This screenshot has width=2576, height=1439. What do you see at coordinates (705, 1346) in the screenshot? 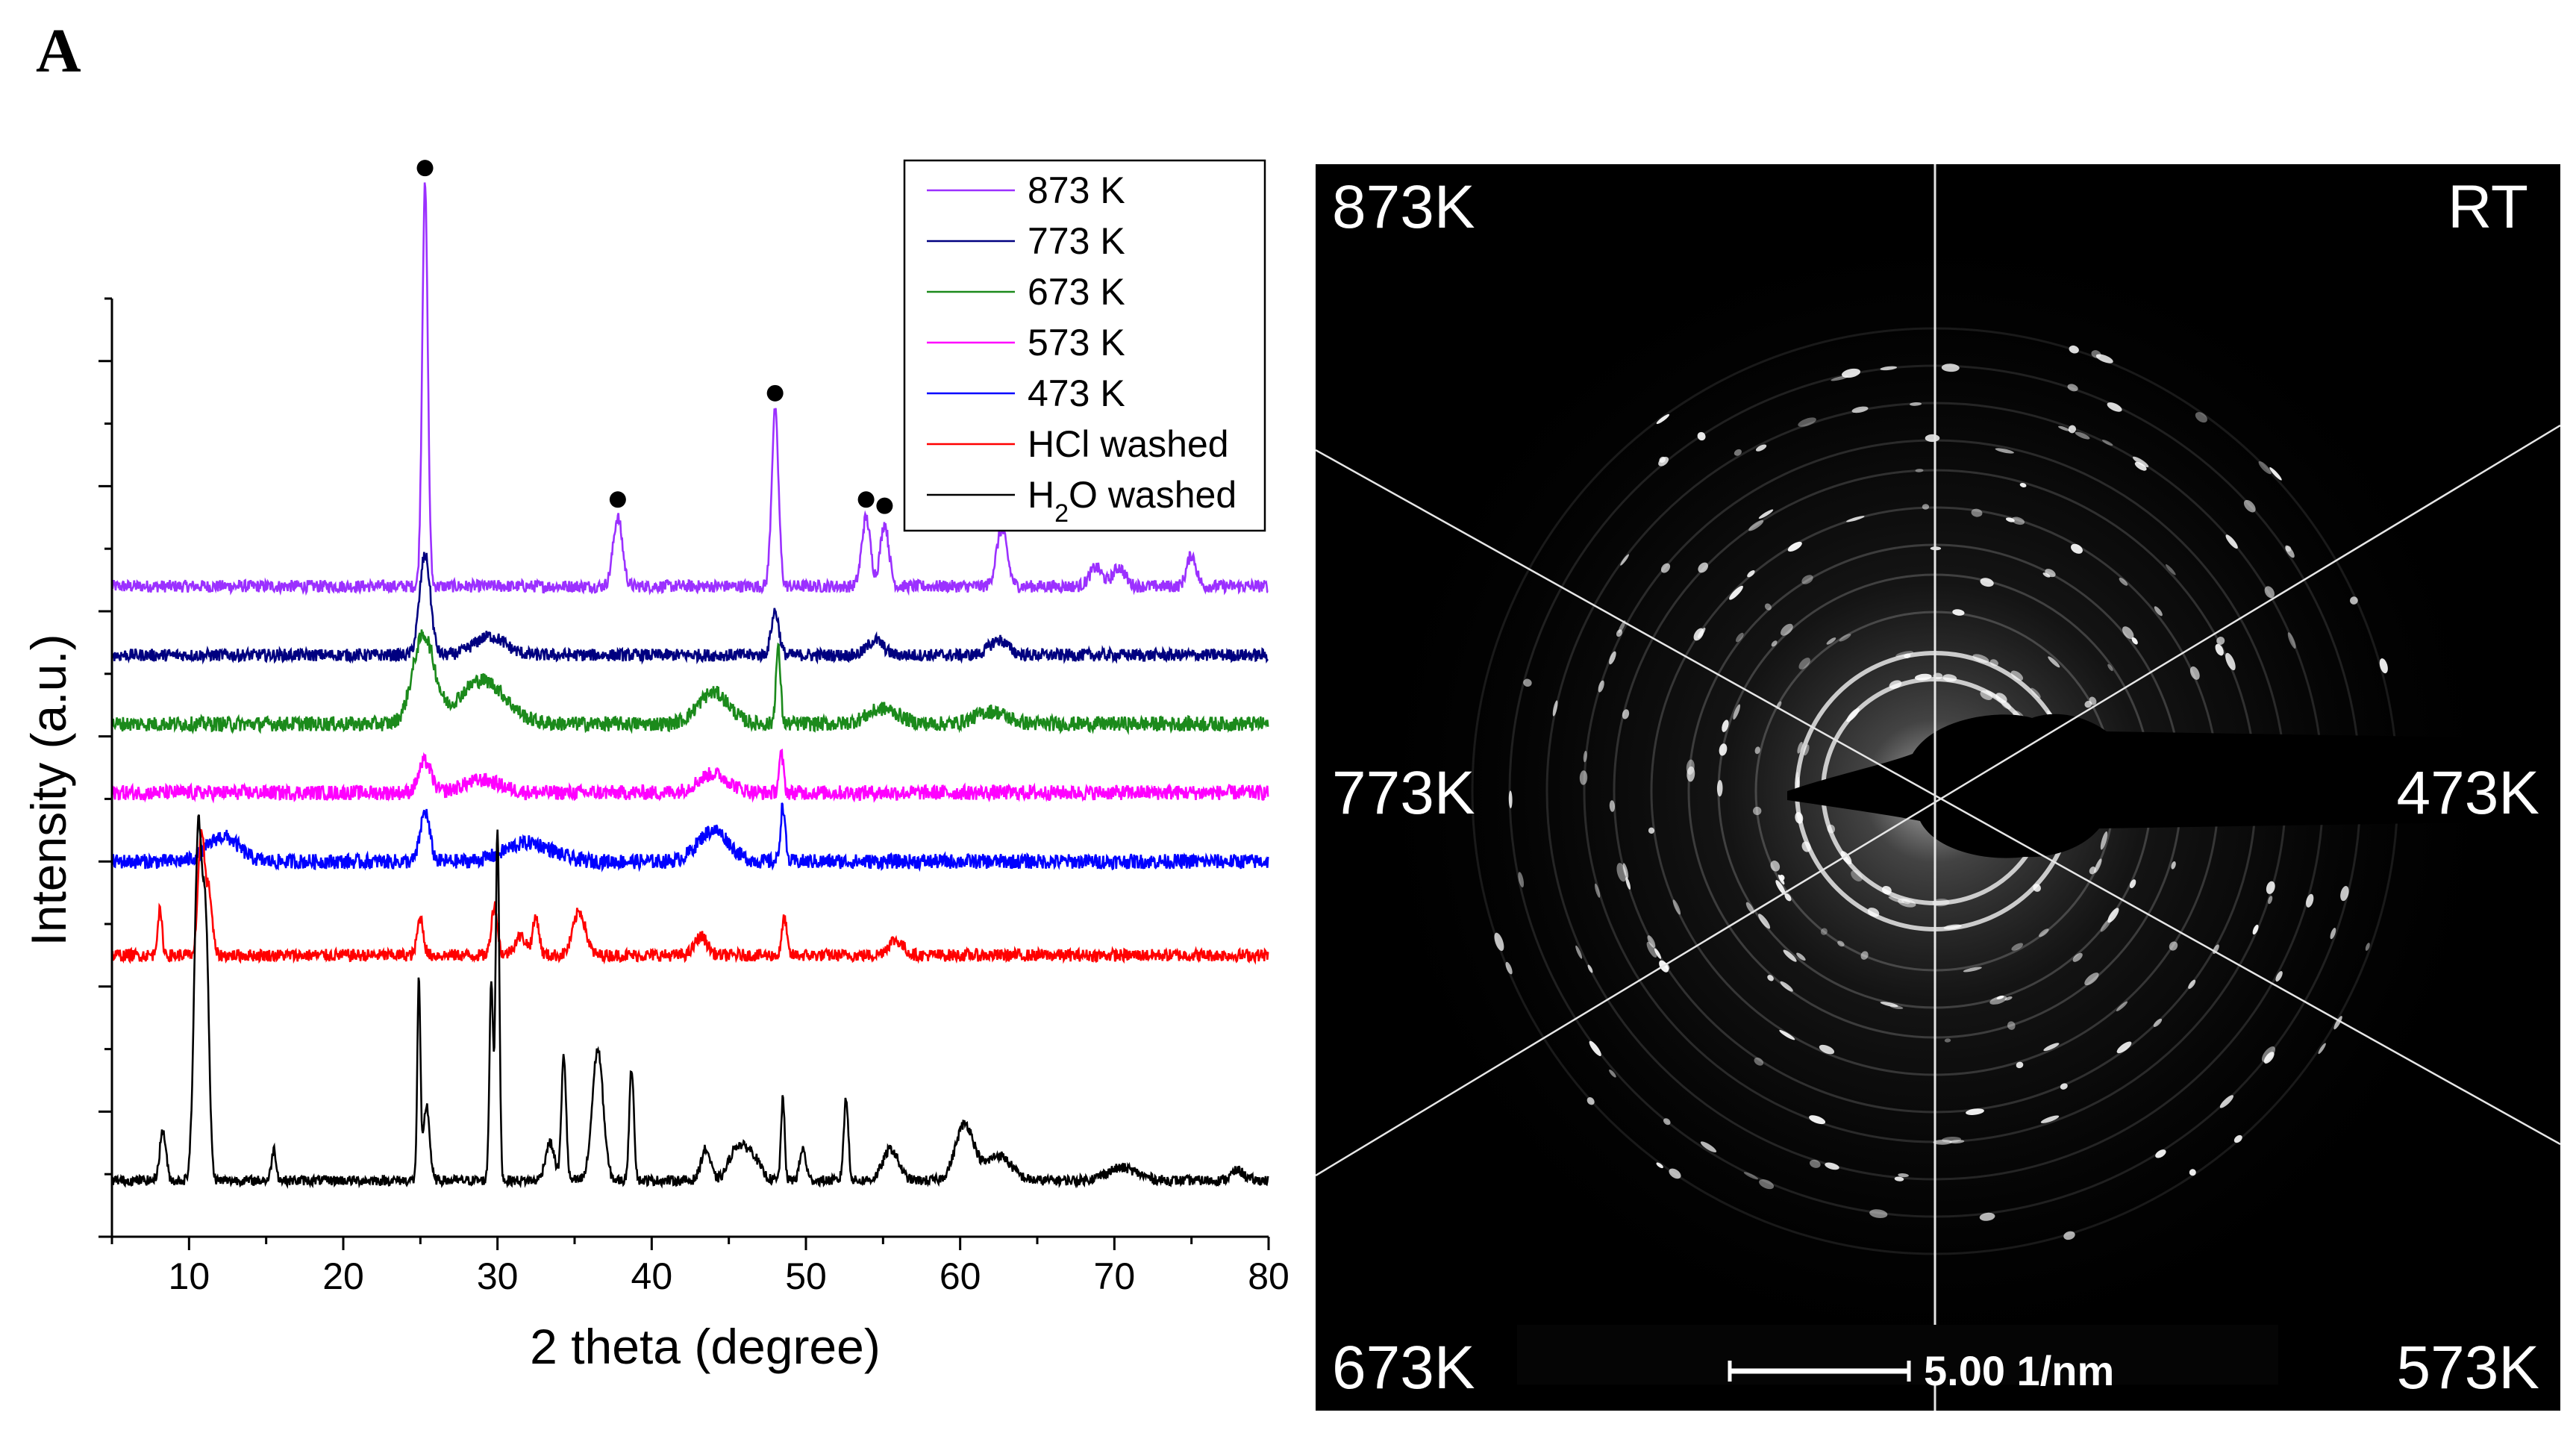
I see `x-axis-label: 2 theta (degree)` at bounding box center [705, 1346].